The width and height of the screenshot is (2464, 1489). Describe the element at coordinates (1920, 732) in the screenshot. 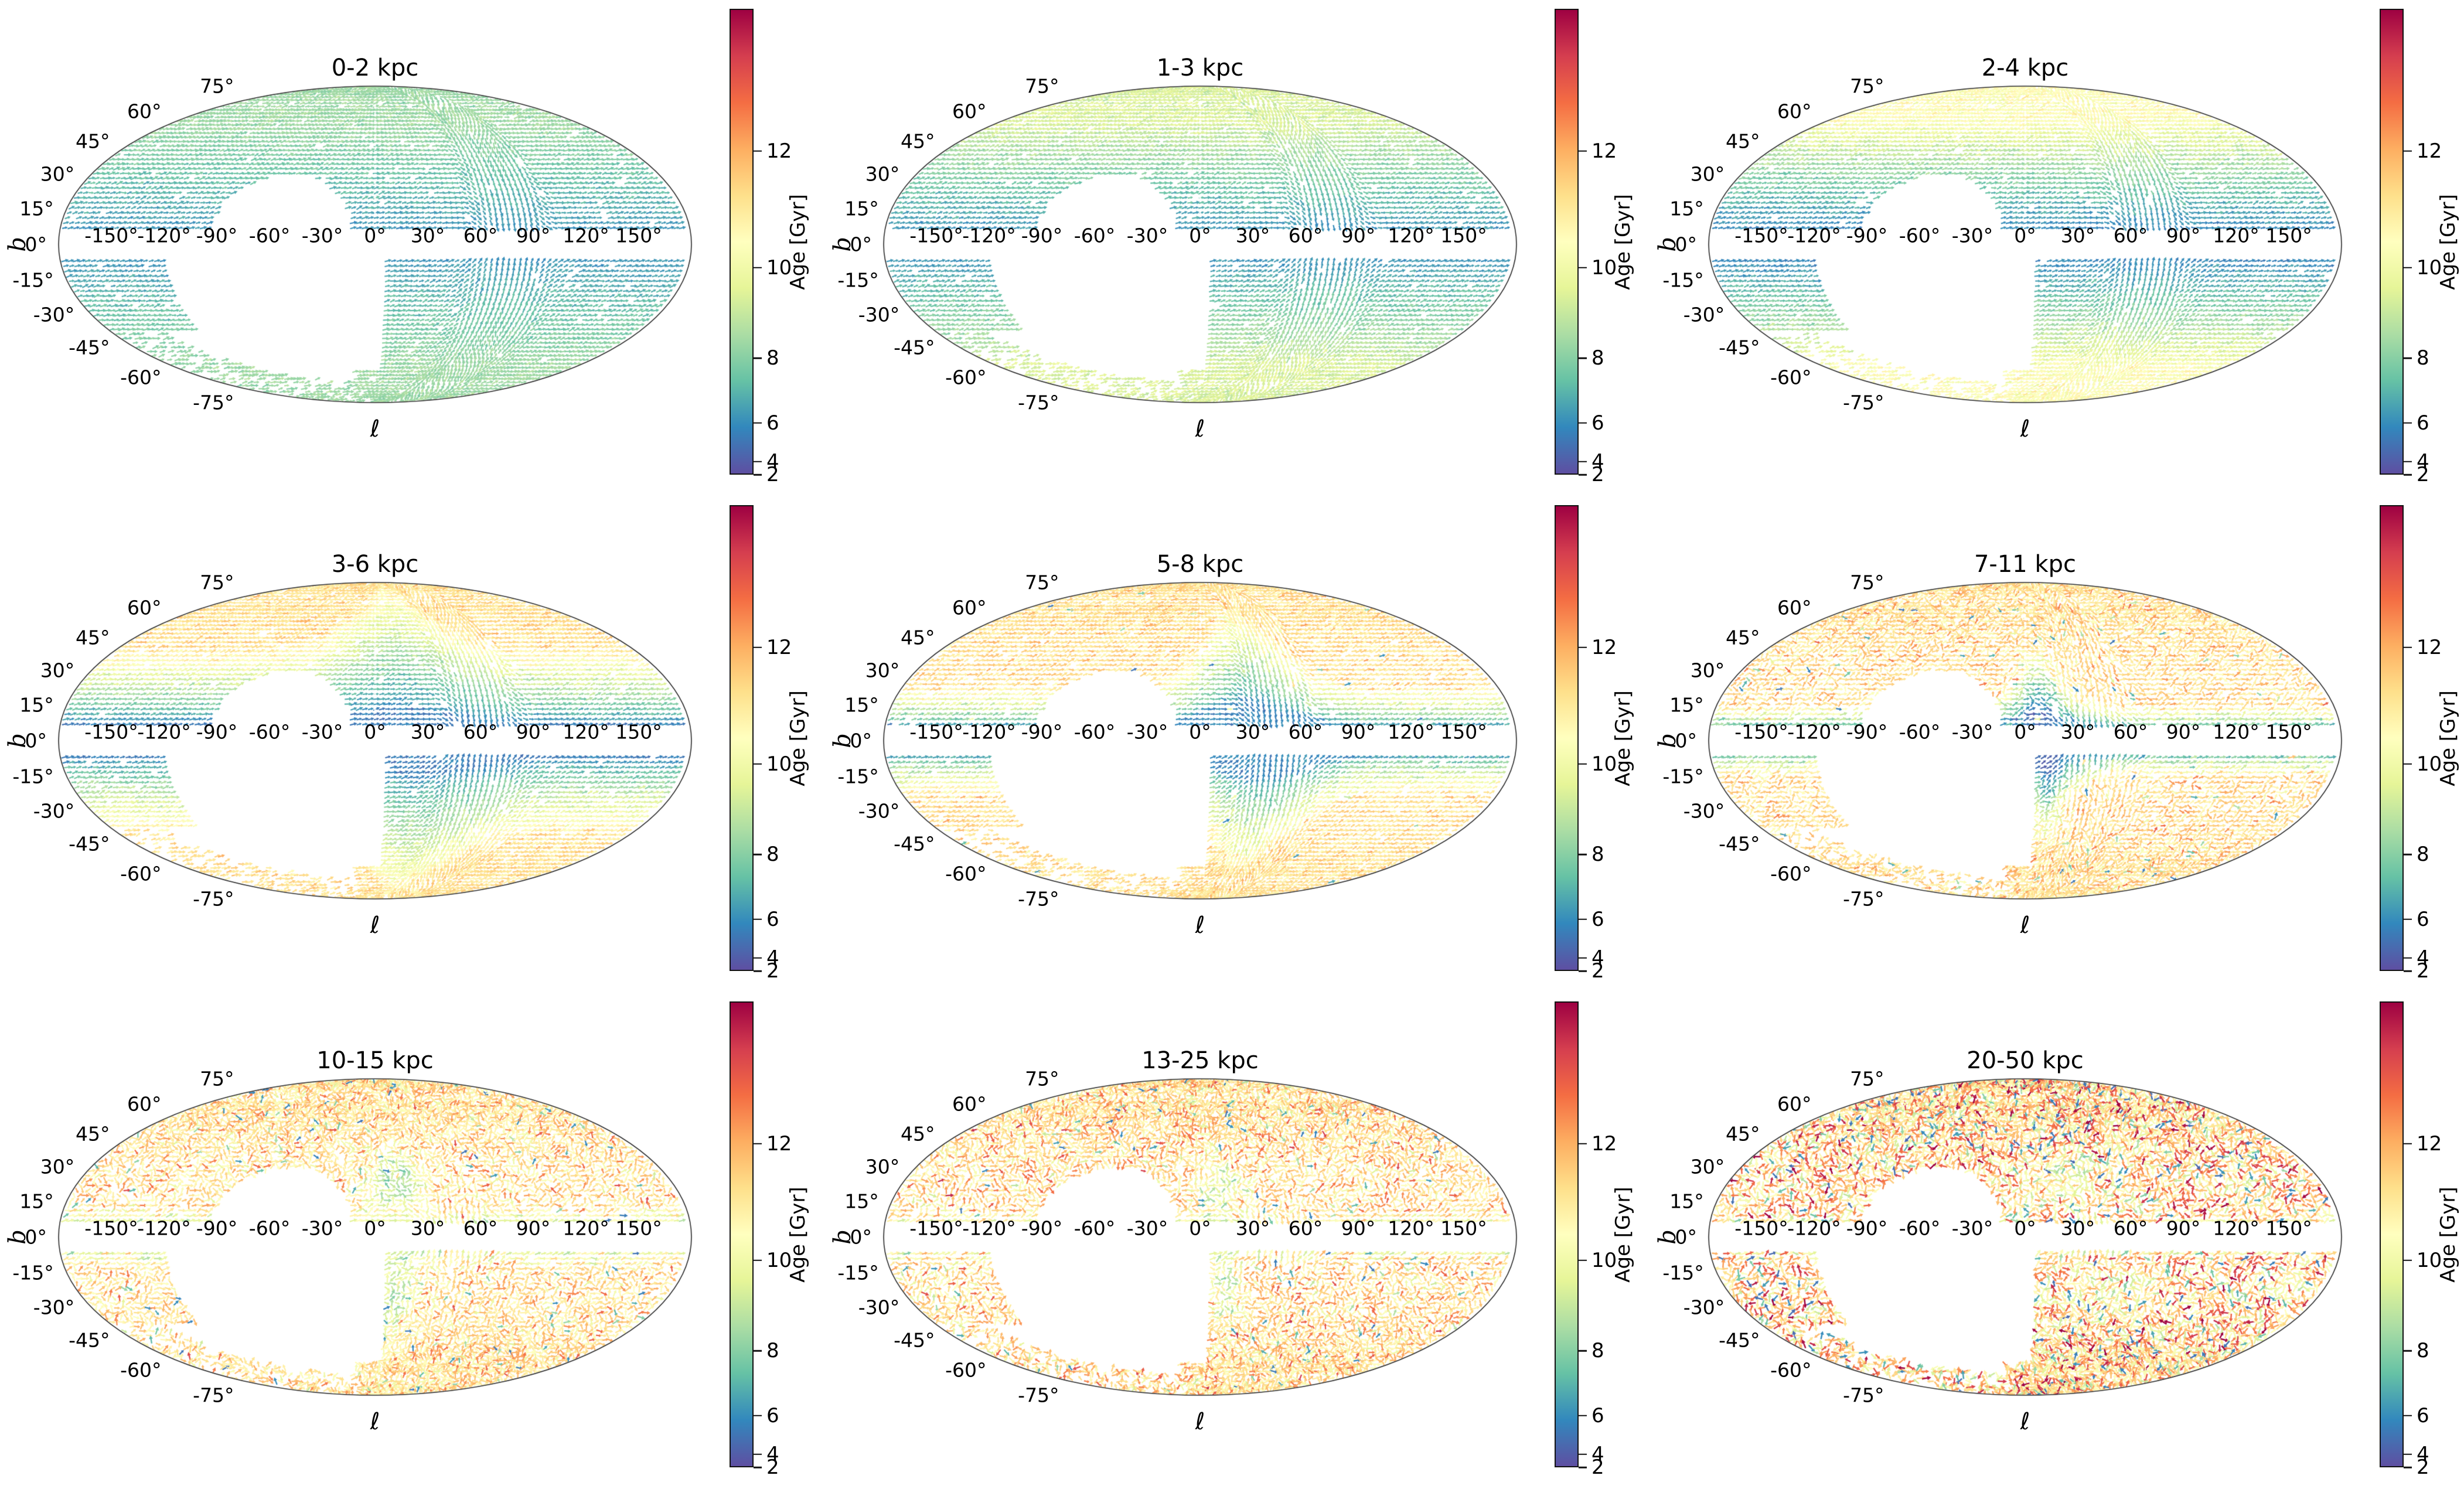

I see `lon-tick-label: -60°` at that location.